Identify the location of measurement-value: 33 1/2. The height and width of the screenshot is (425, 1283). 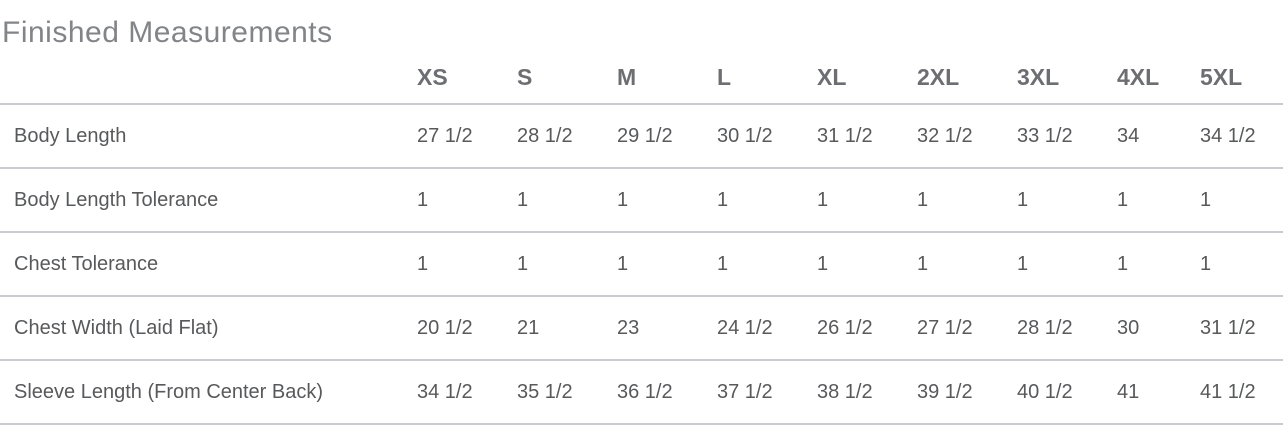
(1067, 136).